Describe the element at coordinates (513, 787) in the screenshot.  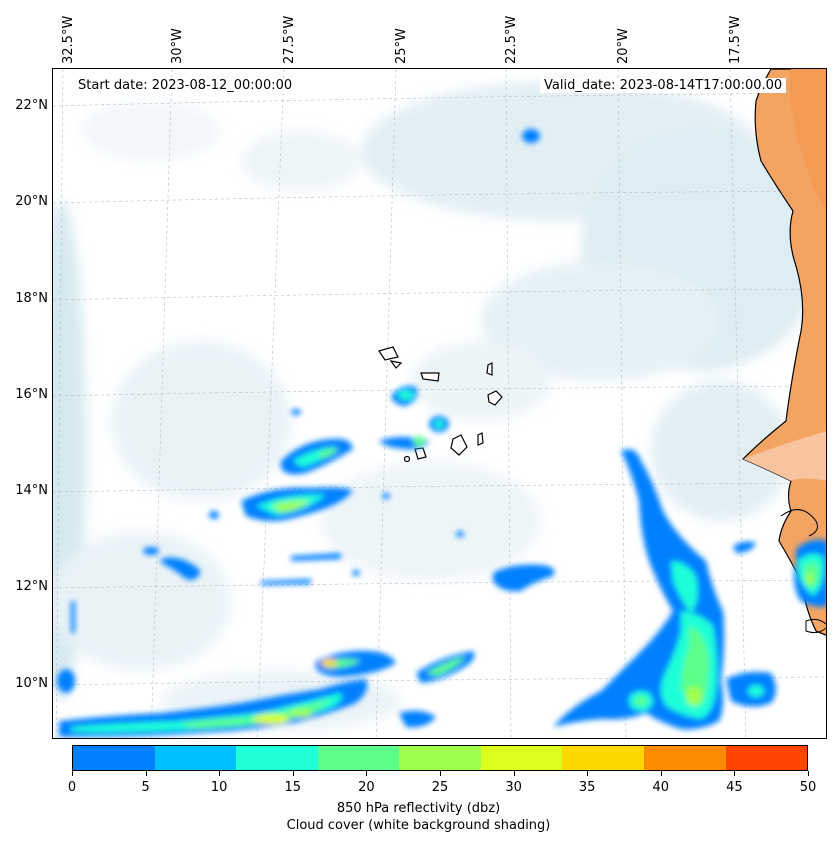
I see `colorbar-tick-label: 30` at that location.